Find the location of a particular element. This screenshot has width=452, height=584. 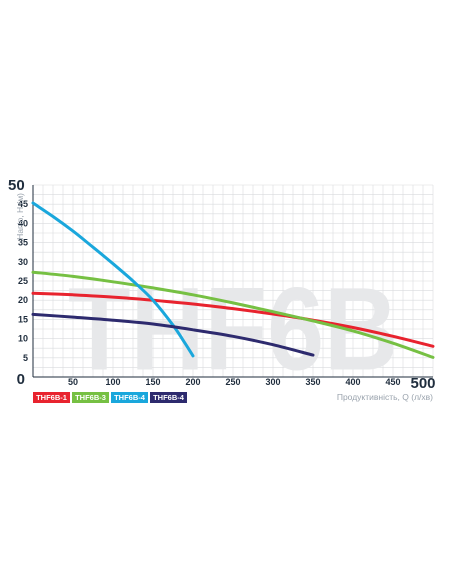

legend-item-1: THF6B-1 is located at coordinates (51, 397).